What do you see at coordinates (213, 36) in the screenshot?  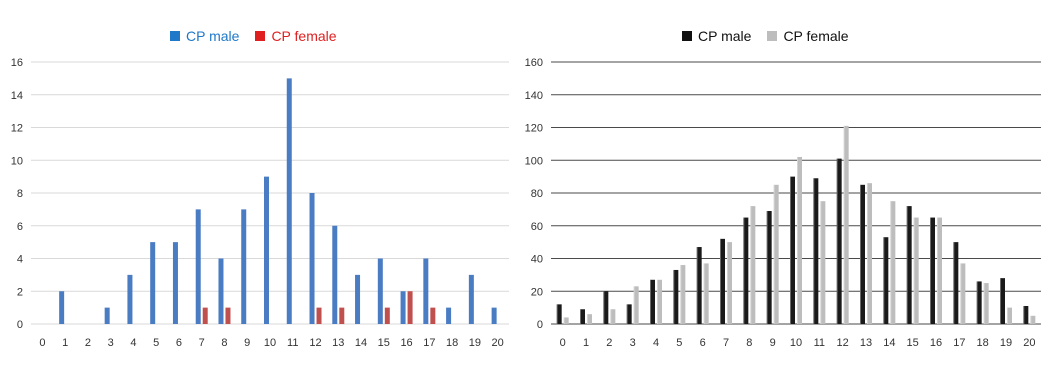 I see `legend-label-cp-male: CP male` at bounding box center [213, 36].